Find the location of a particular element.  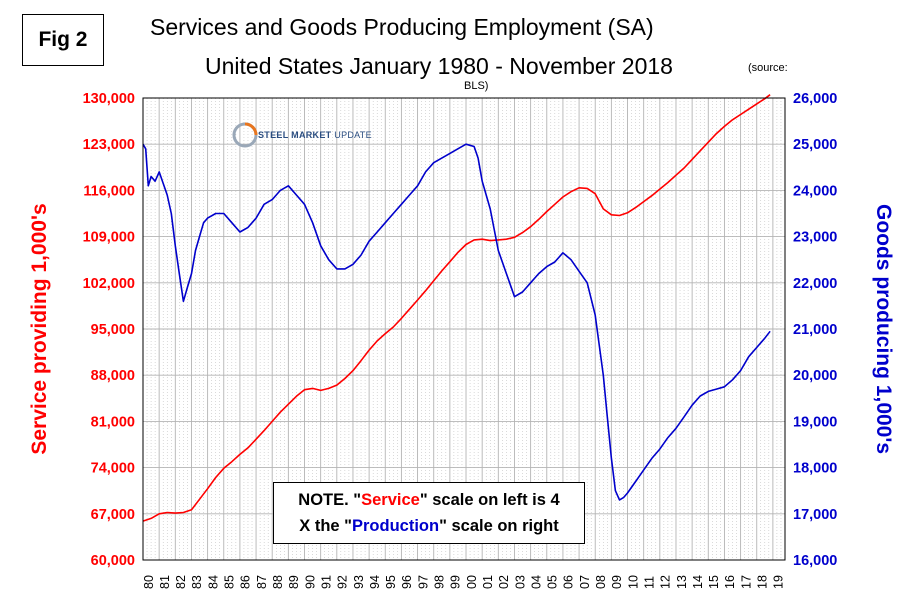

y-left-tick-label: 74,000 is located at coordinates (113, 469).